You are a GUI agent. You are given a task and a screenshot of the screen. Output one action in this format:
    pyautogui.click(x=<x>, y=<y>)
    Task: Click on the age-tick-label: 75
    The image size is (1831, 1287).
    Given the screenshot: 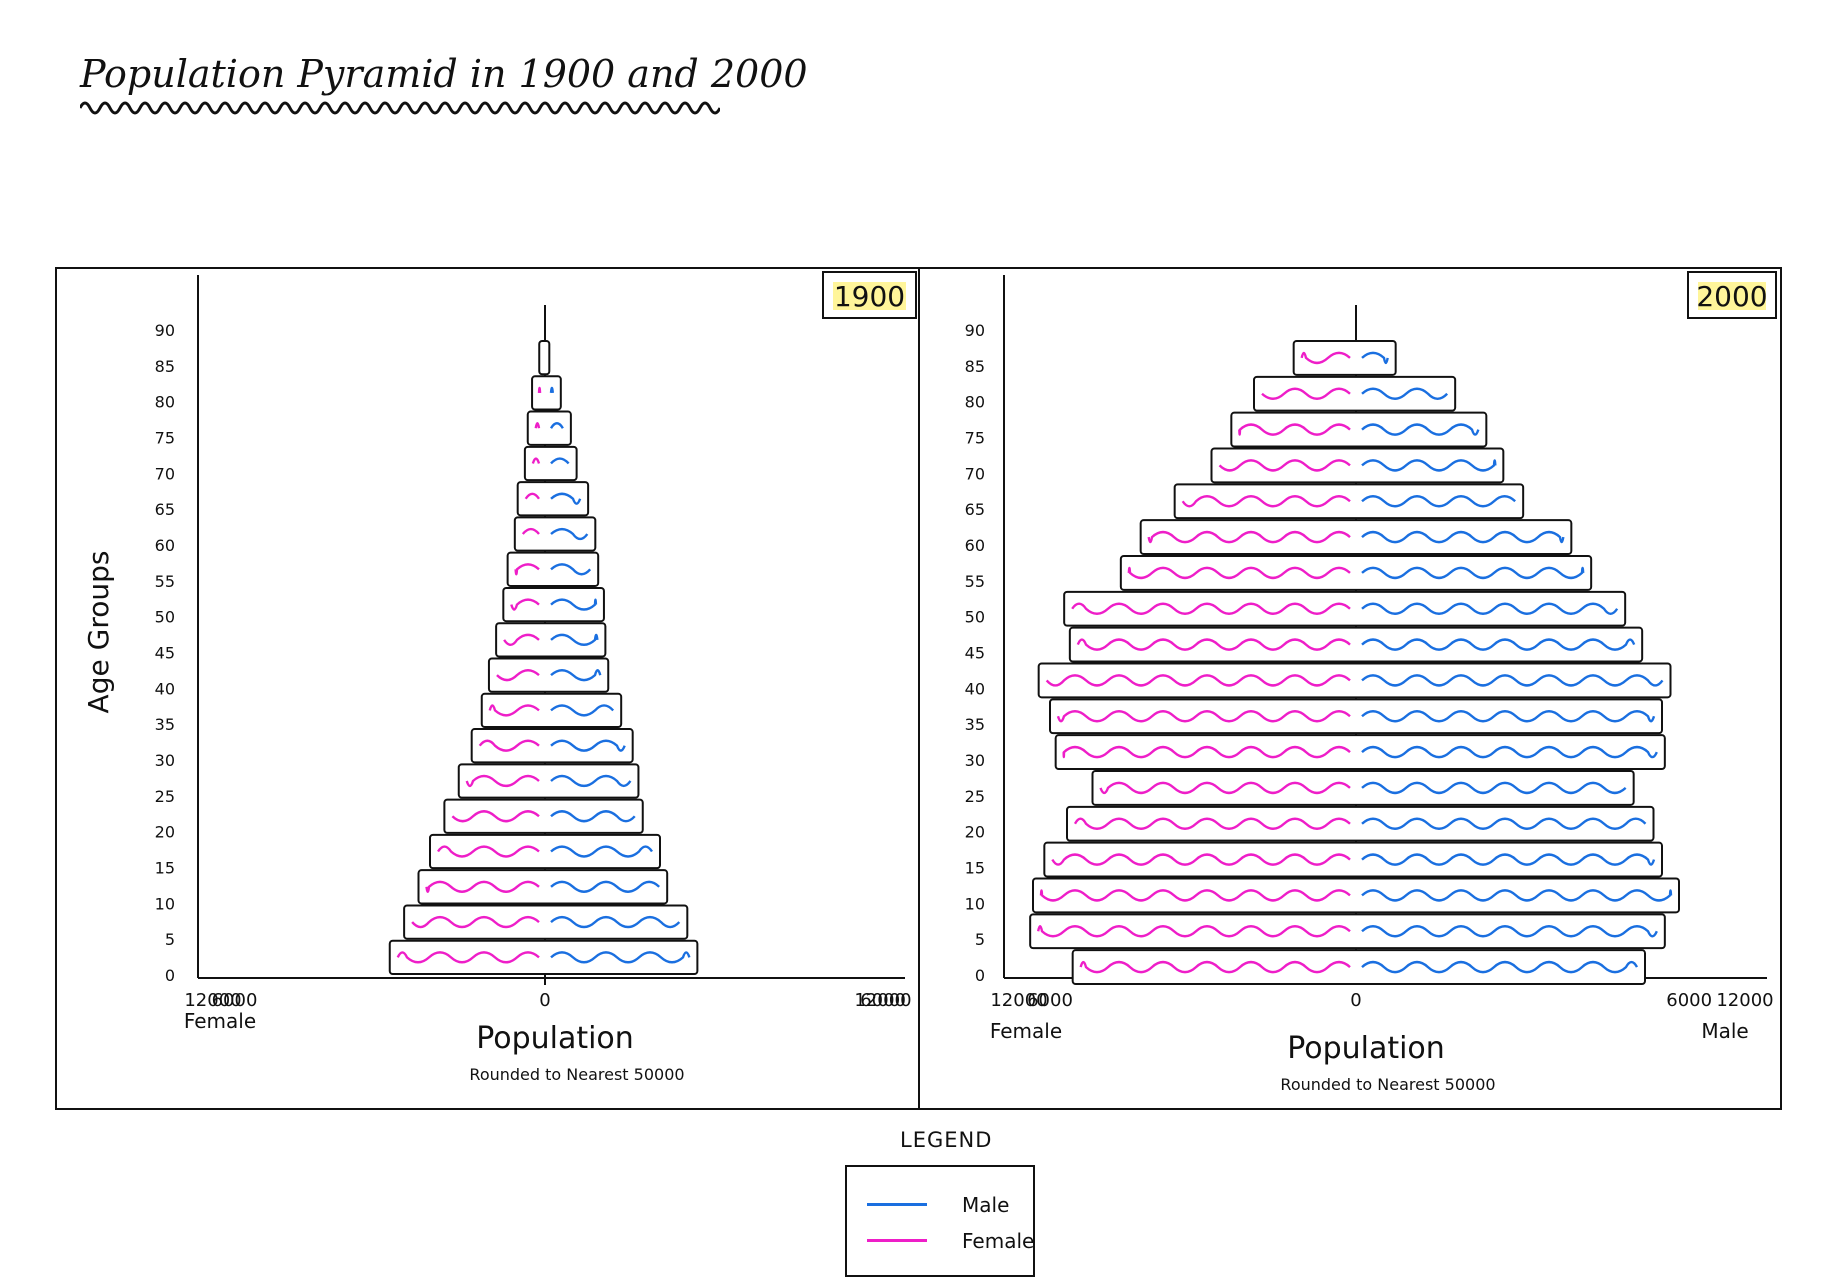 What is the action you would take?
    pyautogui.click(x=165, y=438)
    